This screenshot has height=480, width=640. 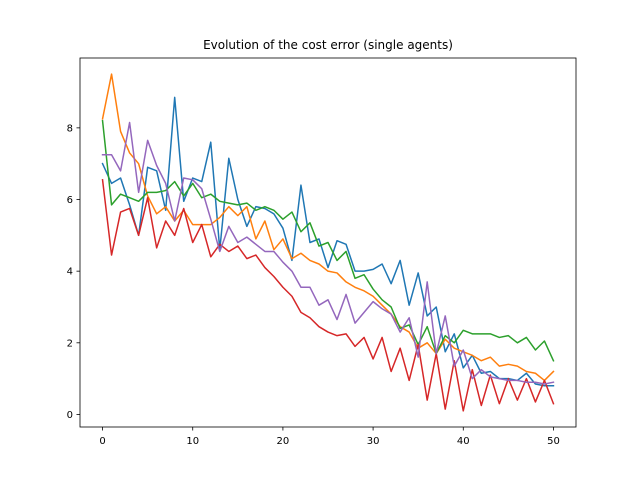 What do you see at coordinates (553, 441) in the screenshot?
I see `x-tick-label: 50` at bounding box center [553, 441].